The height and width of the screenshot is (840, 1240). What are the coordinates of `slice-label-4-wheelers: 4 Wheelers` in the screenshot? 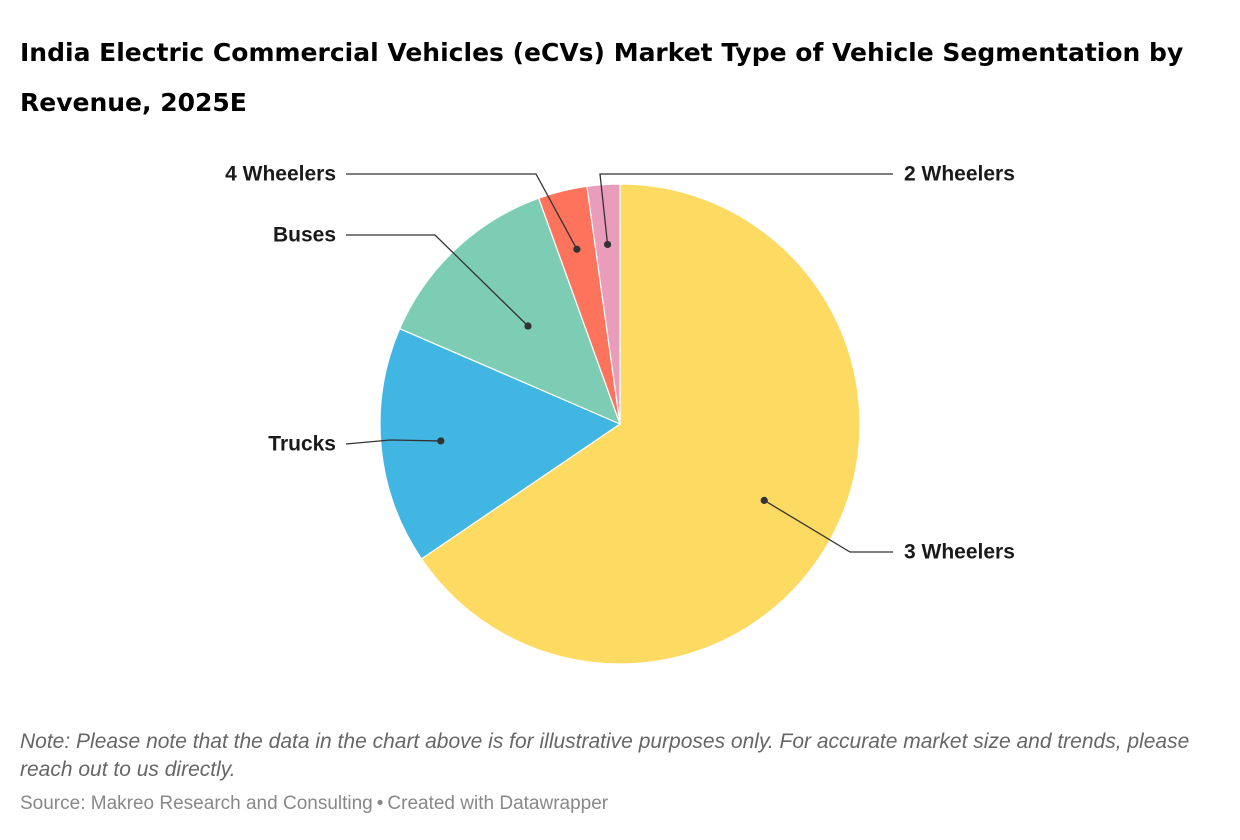 It's located at (280, 174).